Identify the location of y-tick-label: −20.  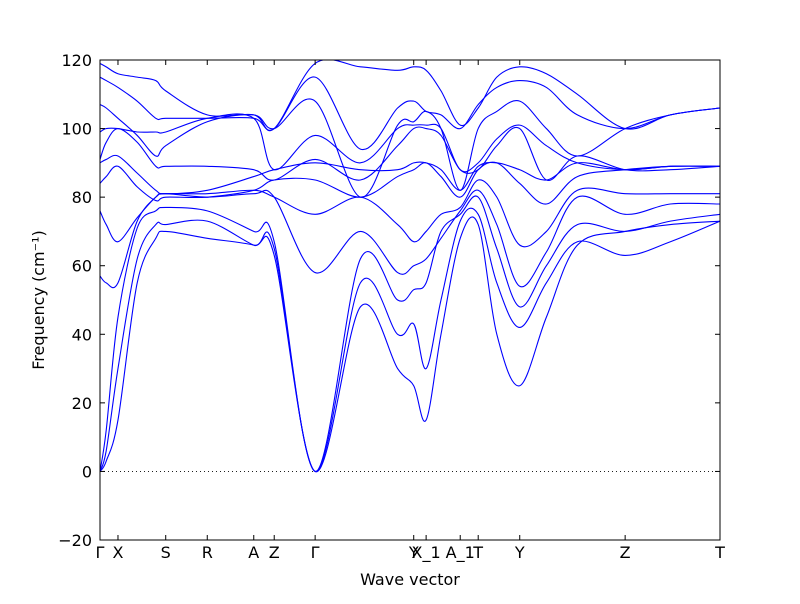
(75, 540).